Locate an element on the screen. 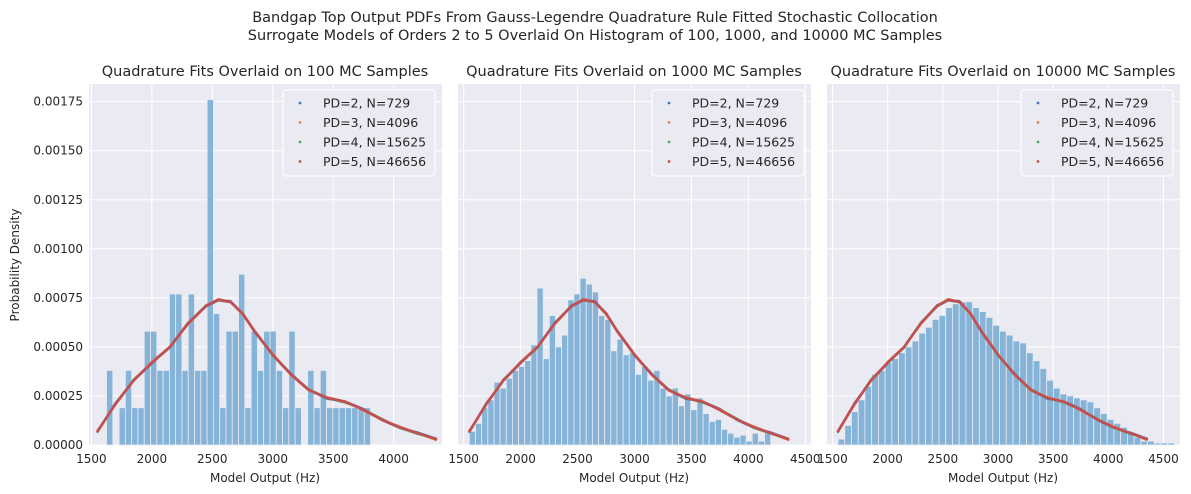 Image resolution: width=1191 pixels, height=494 pixels. x-tick-label: 3500 is located at coordinates (1053, 459).